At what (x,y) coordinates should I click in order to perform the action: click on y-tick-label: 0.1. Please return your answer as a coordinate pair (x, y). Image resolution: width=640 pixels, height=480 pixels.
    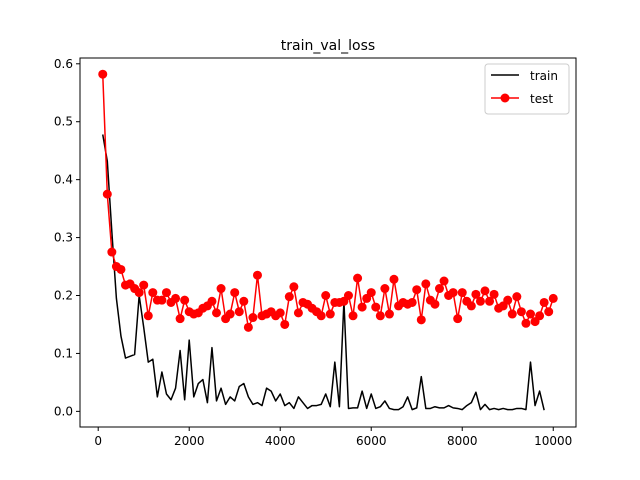
    Looking at the image, I should click on (63, 353).